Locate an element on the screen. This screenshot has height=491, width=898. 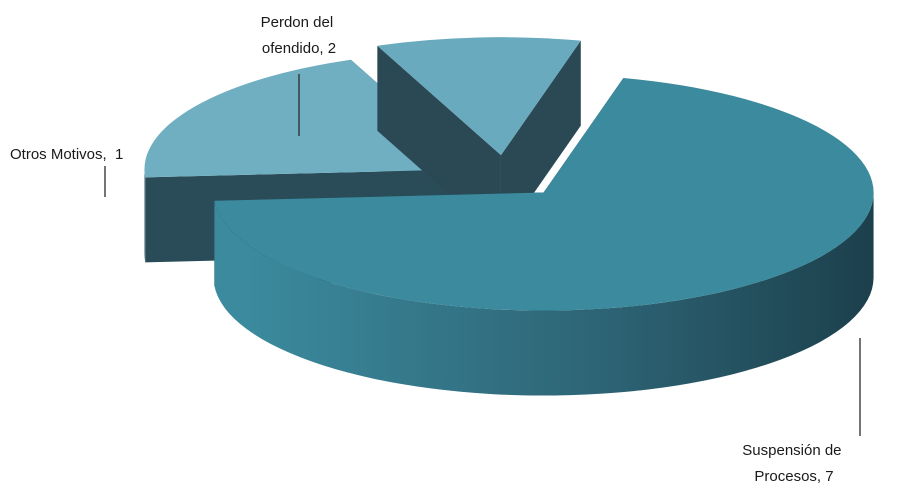
pie-slice-otros-wall-start is located at coordinates (439, 143).